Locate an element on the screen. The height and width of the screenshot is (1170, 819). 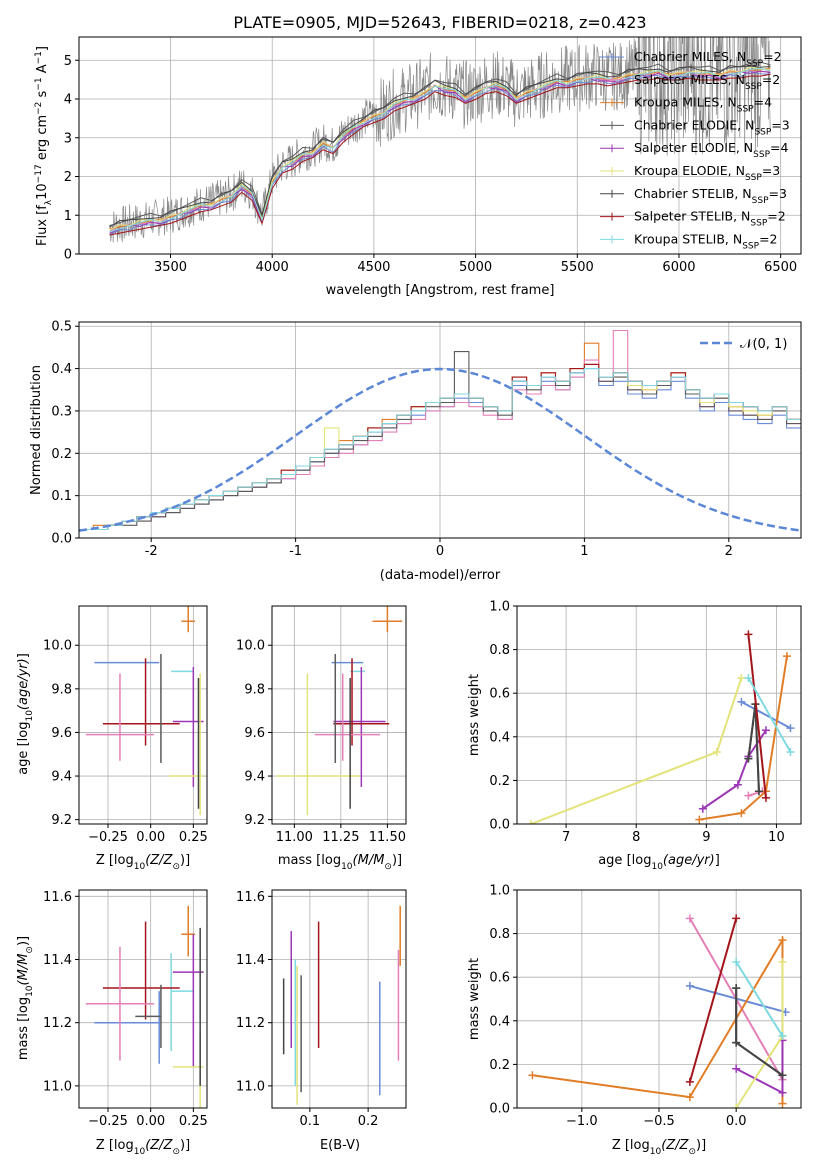
legend-entry: Kroupa ELODIE, NSSP=3 is located at coordinates (707, 173).